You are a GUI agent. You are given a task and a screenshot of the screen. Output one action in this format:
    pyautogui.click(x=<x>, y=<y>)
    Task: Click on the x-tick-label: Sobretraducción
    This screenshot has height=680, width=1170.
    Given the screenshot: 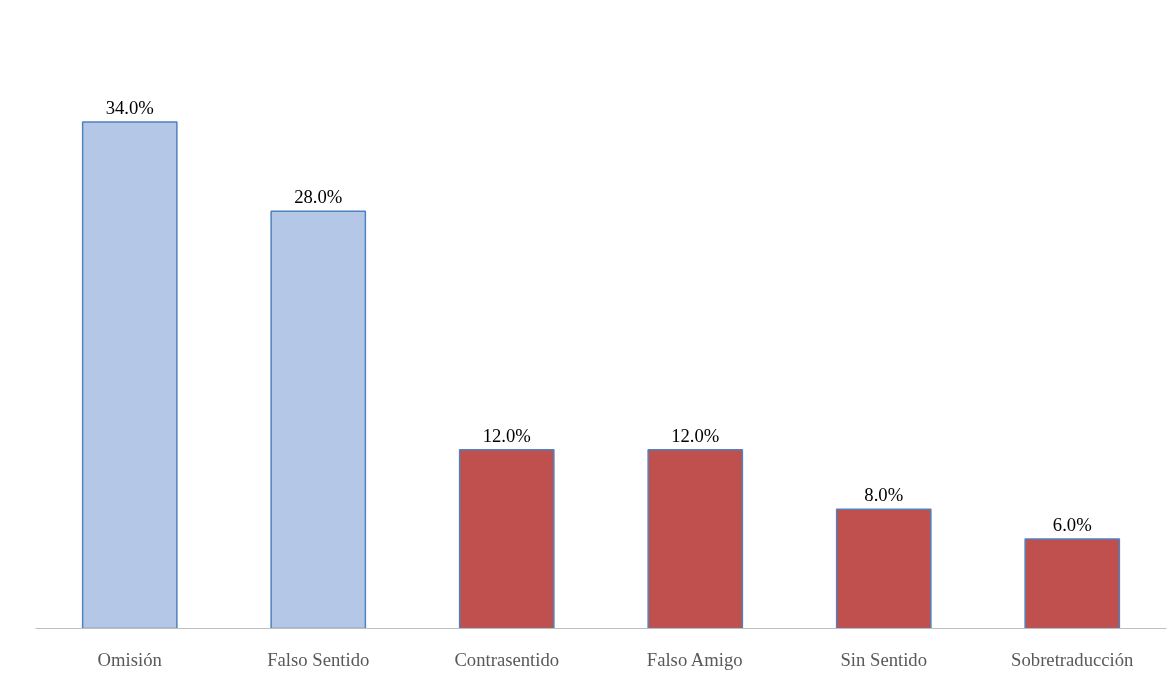 What is the action you would take?
    pyautogui.click(x=1073, y=659)
    